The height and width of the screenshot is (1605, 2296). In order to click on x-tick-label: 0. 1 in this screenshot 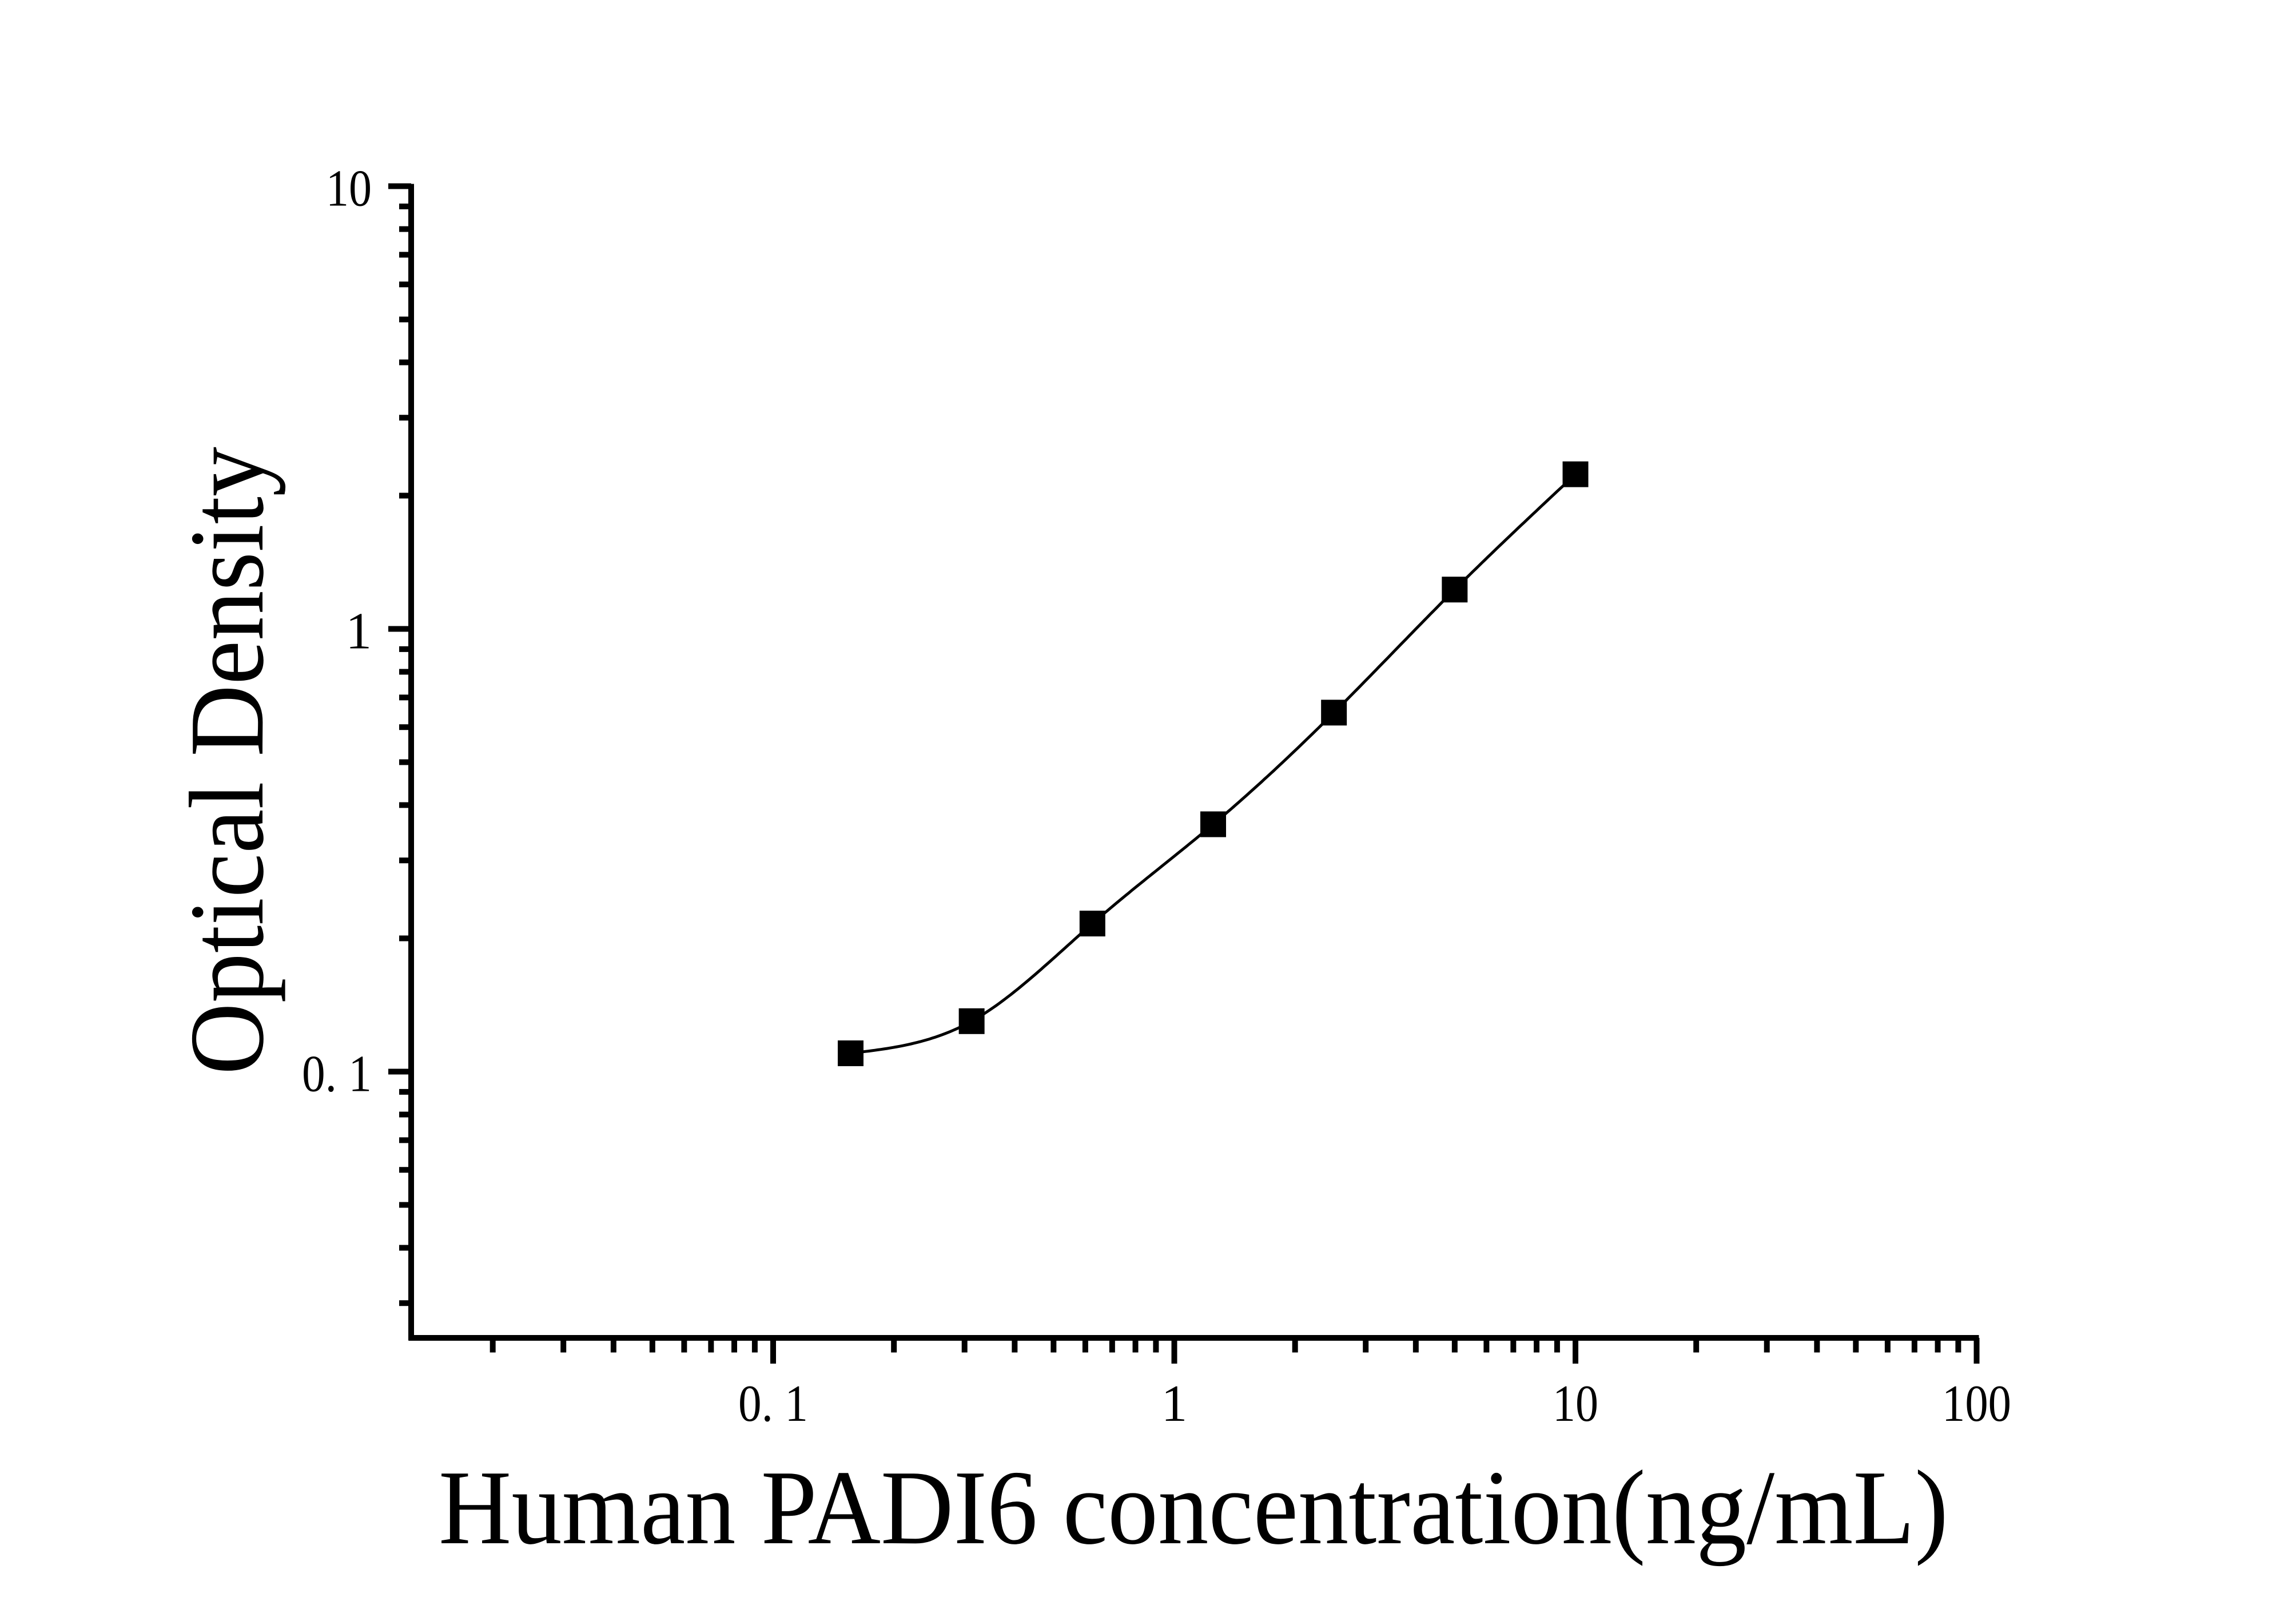, I will do `click(773, 1403)`.